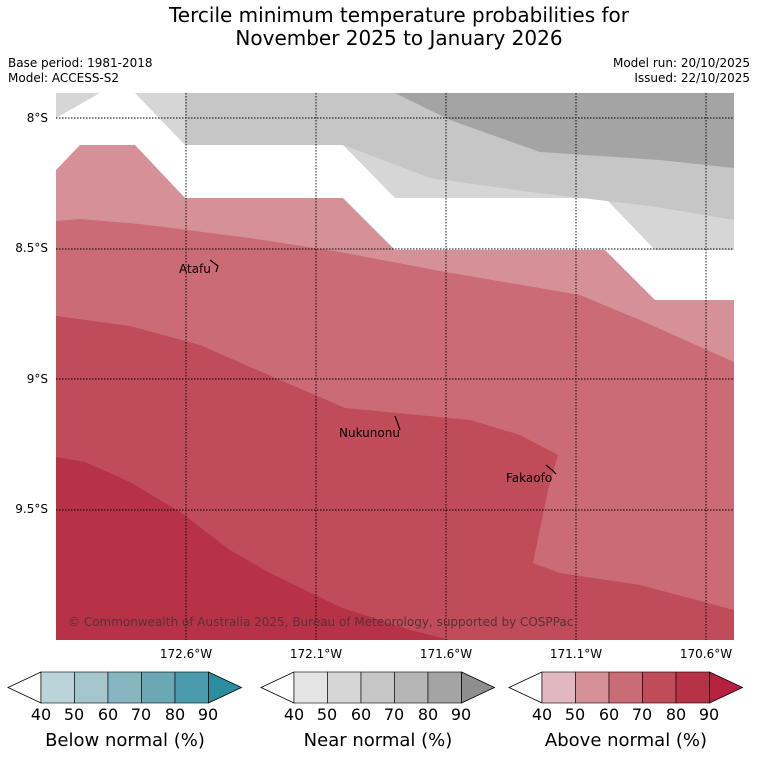 The height and width of the screenshot is (781, 758). What do you see at coordinates (31, 248) in the screenshot?
I see `lat-label-8-5s: 8.5°S` at bounding box center [31, 248].